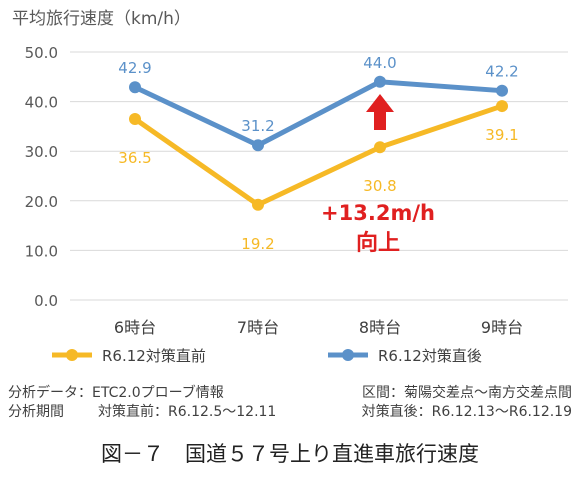  What do you see at coordinates (41, 177) in the screenshot?
I see `y-tick-labels: 0.0 10.0 20.0 30.0 40.0 50.0` at bounding box center [41, 177].